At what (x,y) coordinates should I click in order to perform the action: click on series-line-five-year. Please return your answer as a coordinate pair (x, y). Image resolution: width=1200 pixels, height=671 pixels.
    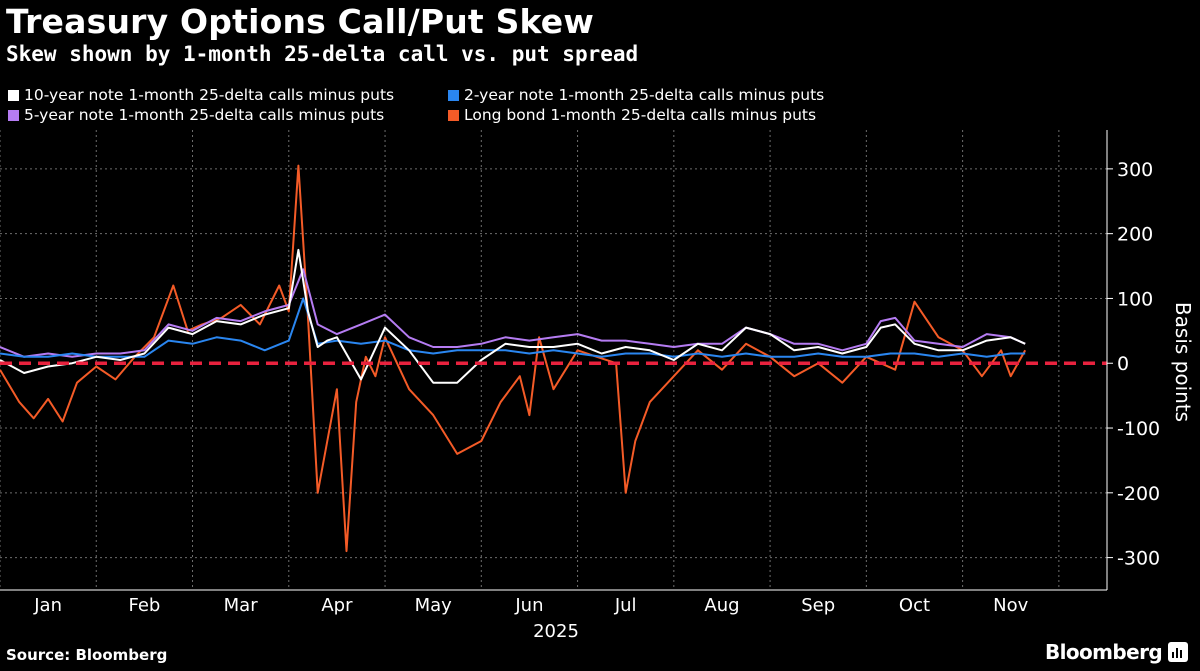
    Looking at the image, I should click on (513, 313).